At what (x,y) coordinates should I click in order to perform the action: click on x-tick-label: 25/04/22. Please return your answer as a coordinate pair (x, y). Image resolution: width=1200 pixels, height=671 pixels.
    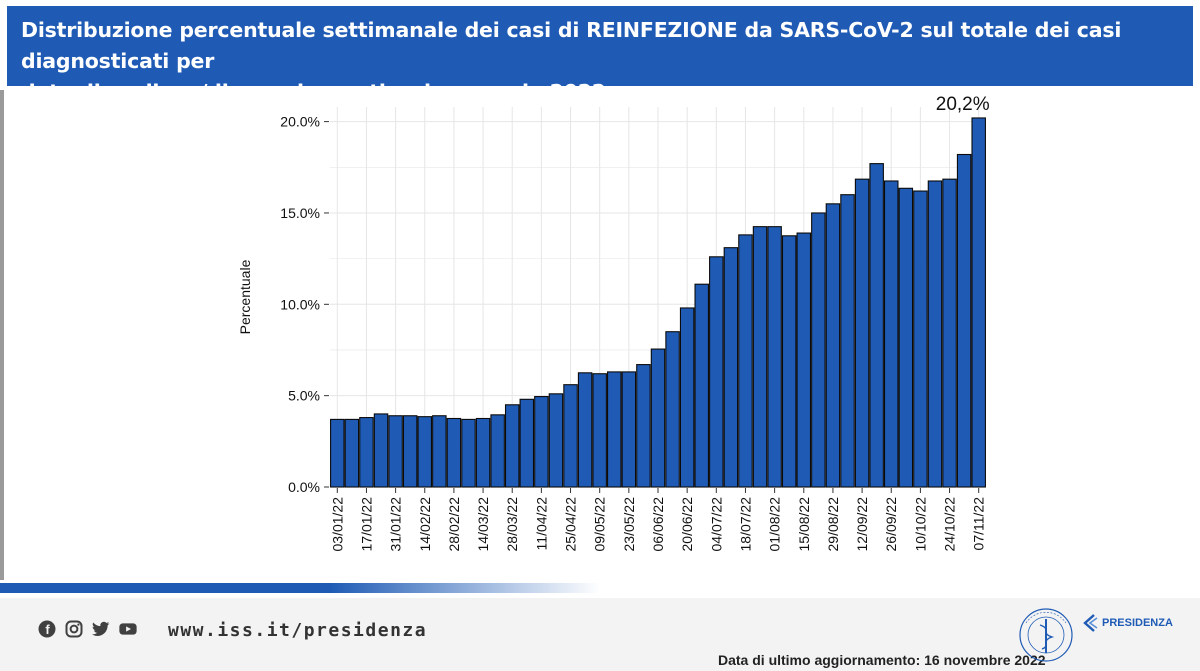
    Looking at the image, I should click on (571, 524).